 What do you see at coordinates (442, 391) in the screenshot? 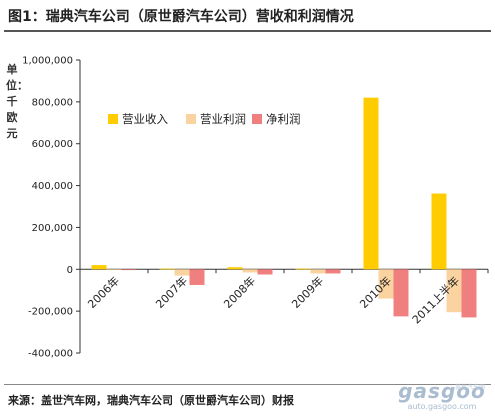
I see `watermark-logo: gasgoo` at bounding box center [442, 391].